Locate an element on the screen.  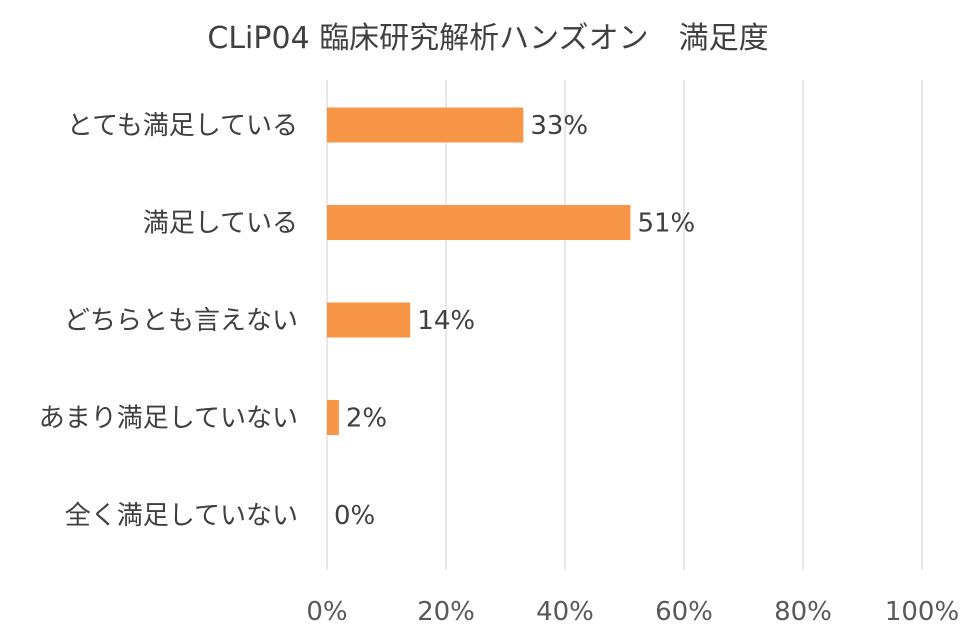
x-axis-ticks: 0% 20% 40% 60% 80% 100% is located at coordinates (632, 612).